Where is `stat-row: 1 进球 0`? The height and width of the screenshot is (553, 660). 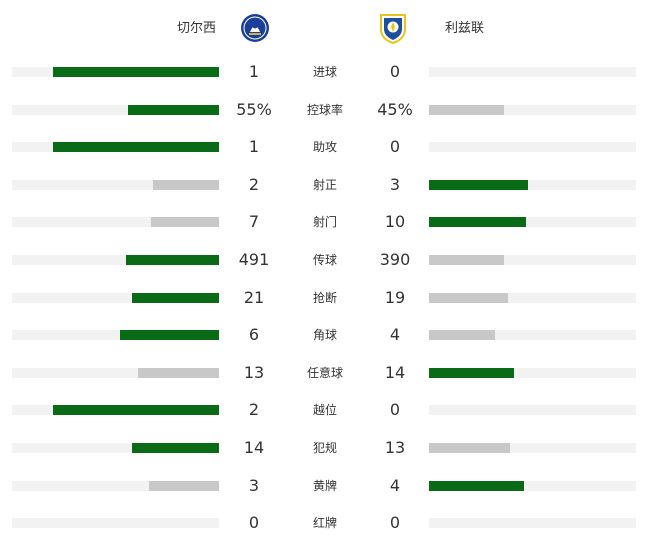 stat-row: 1 进球 0 is located at coordinates (330, 71).